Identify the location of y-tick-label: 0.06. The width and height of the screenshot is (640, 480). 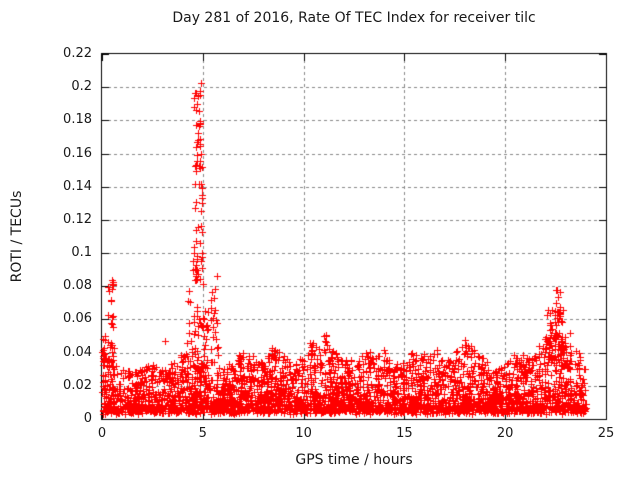
(77, 319).